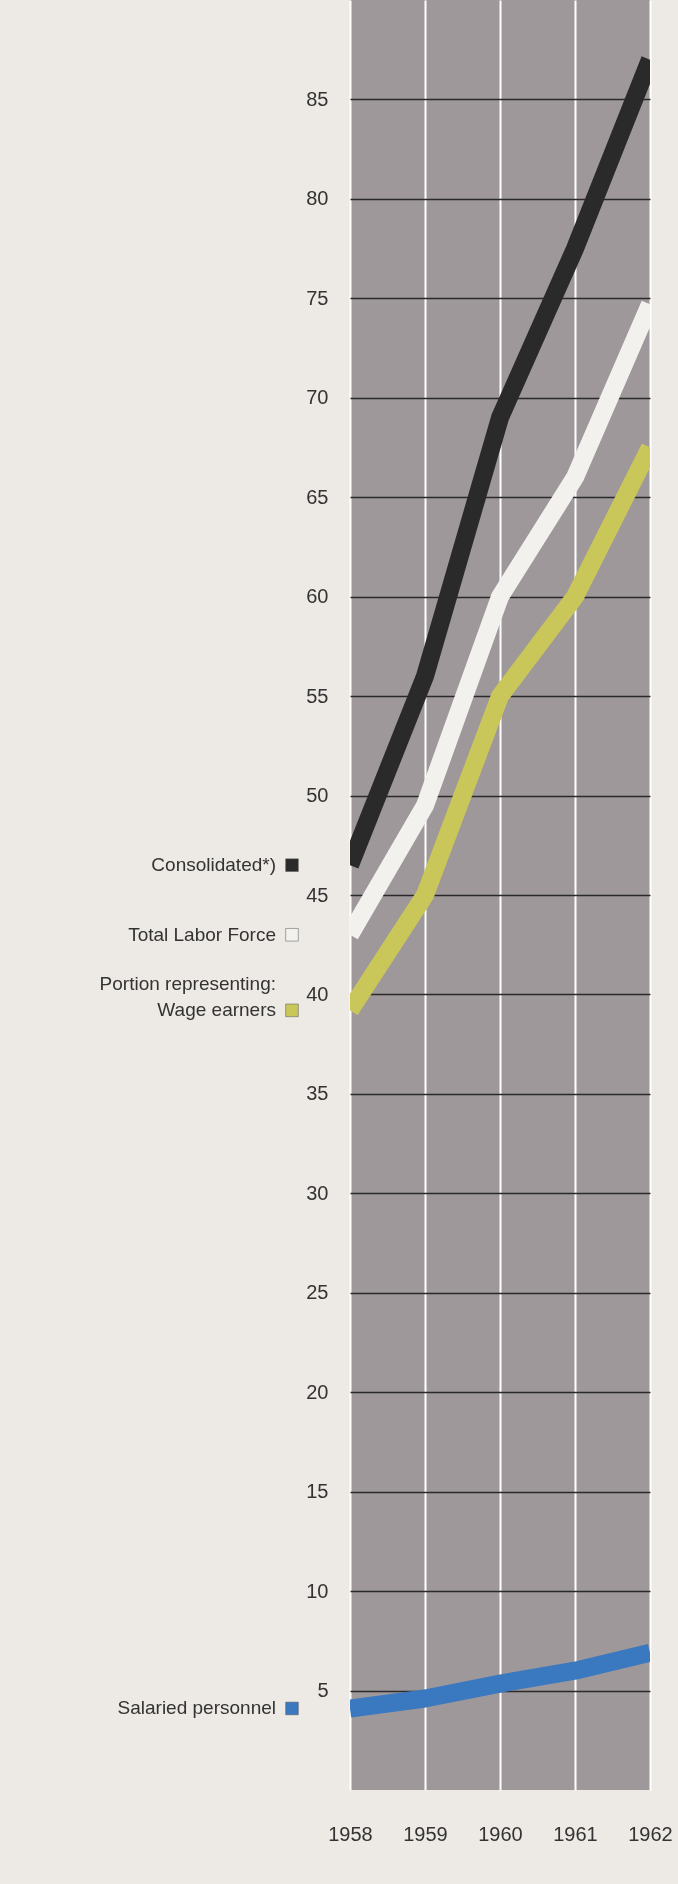  Describe the element at coordinates (317, 894) in the screenshot. I see `y-tick-label: 45` at that location.